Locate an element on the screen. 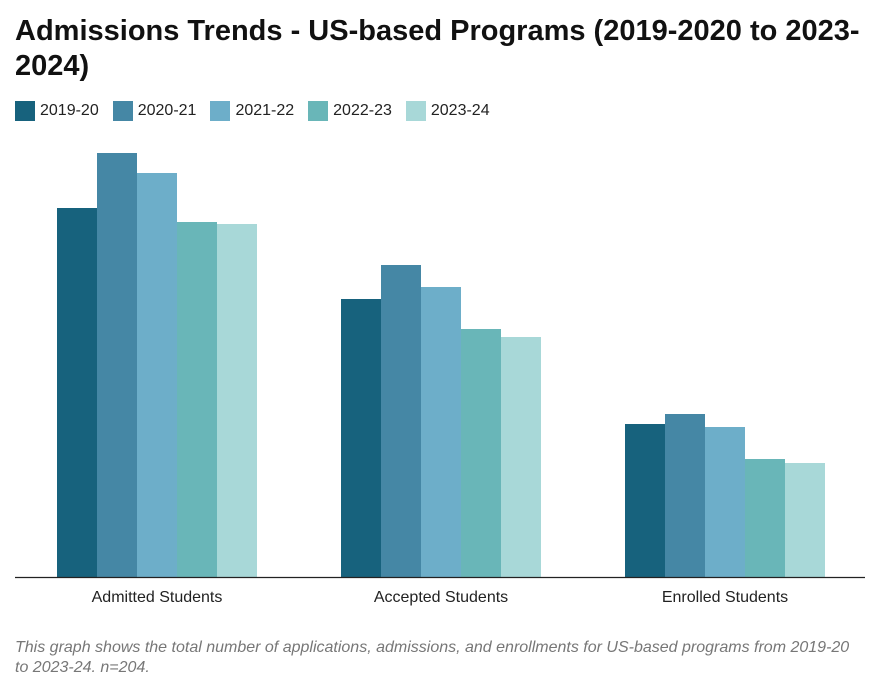 Image resolution: width=880 pixels, height=681 pixels. legend-label: 2021-22 is located at coordinates (265, 110).